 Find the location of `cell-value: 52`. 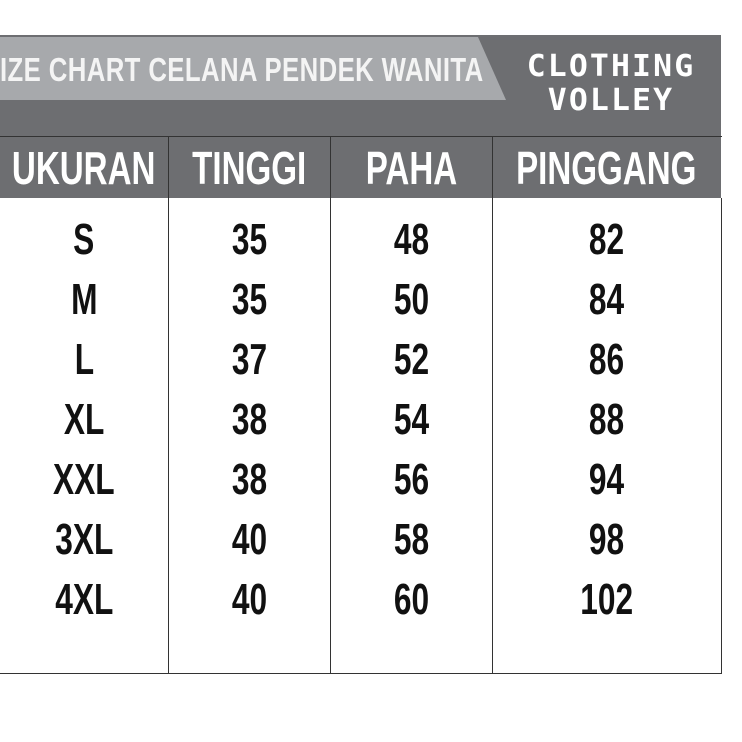

cell-value: 52 is located at coordinates (411, 359).